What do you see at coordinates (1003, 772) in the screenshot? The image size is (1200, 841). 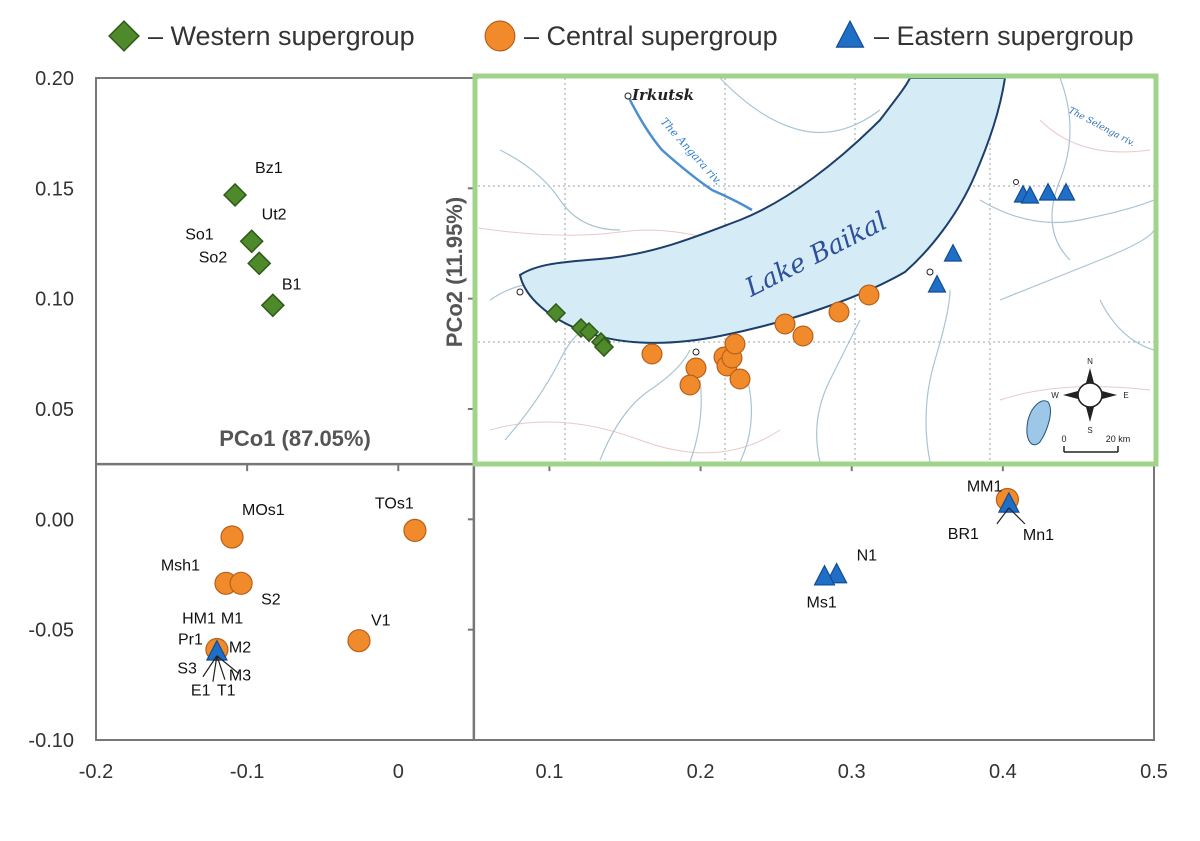 I see `x-tick-label: 0.4` at bounding box center [1003, 772].